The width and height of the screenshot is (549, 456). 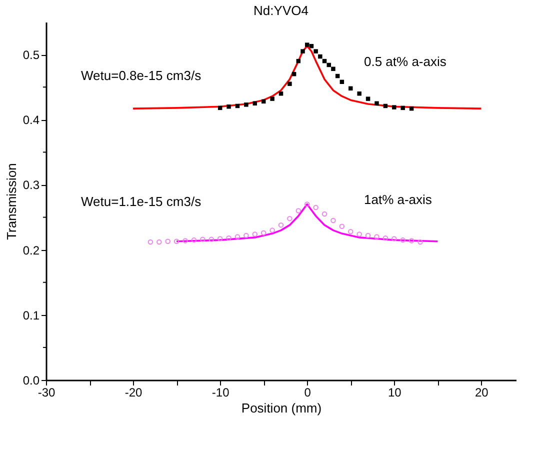 What do you see at coordinates (221, 393) in the screenshot?
I see `x-tick-label: -10` at bounding box center [221, 393].